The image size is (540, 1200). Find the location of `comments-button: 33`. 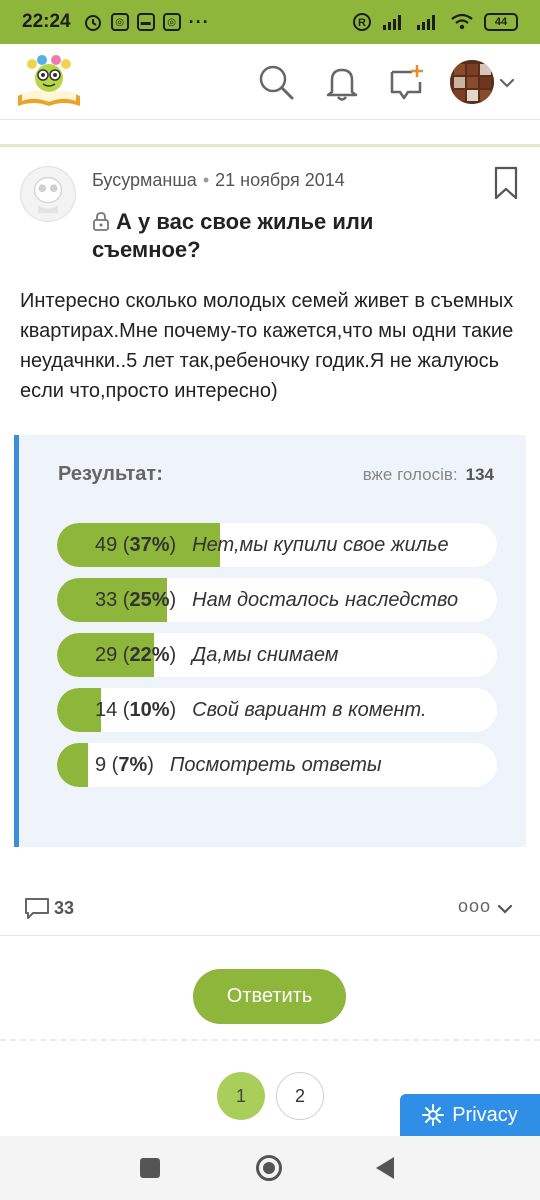

comments-button: 33 is located at coordinates (49, 908).